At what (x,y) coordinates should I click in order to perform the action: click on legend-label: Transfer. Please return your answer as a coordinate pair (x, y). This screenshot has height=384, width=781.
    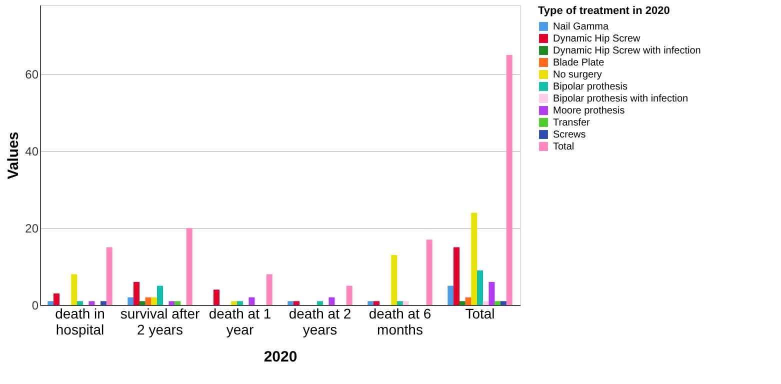
    Looking at the image, I should click on (572, 123).